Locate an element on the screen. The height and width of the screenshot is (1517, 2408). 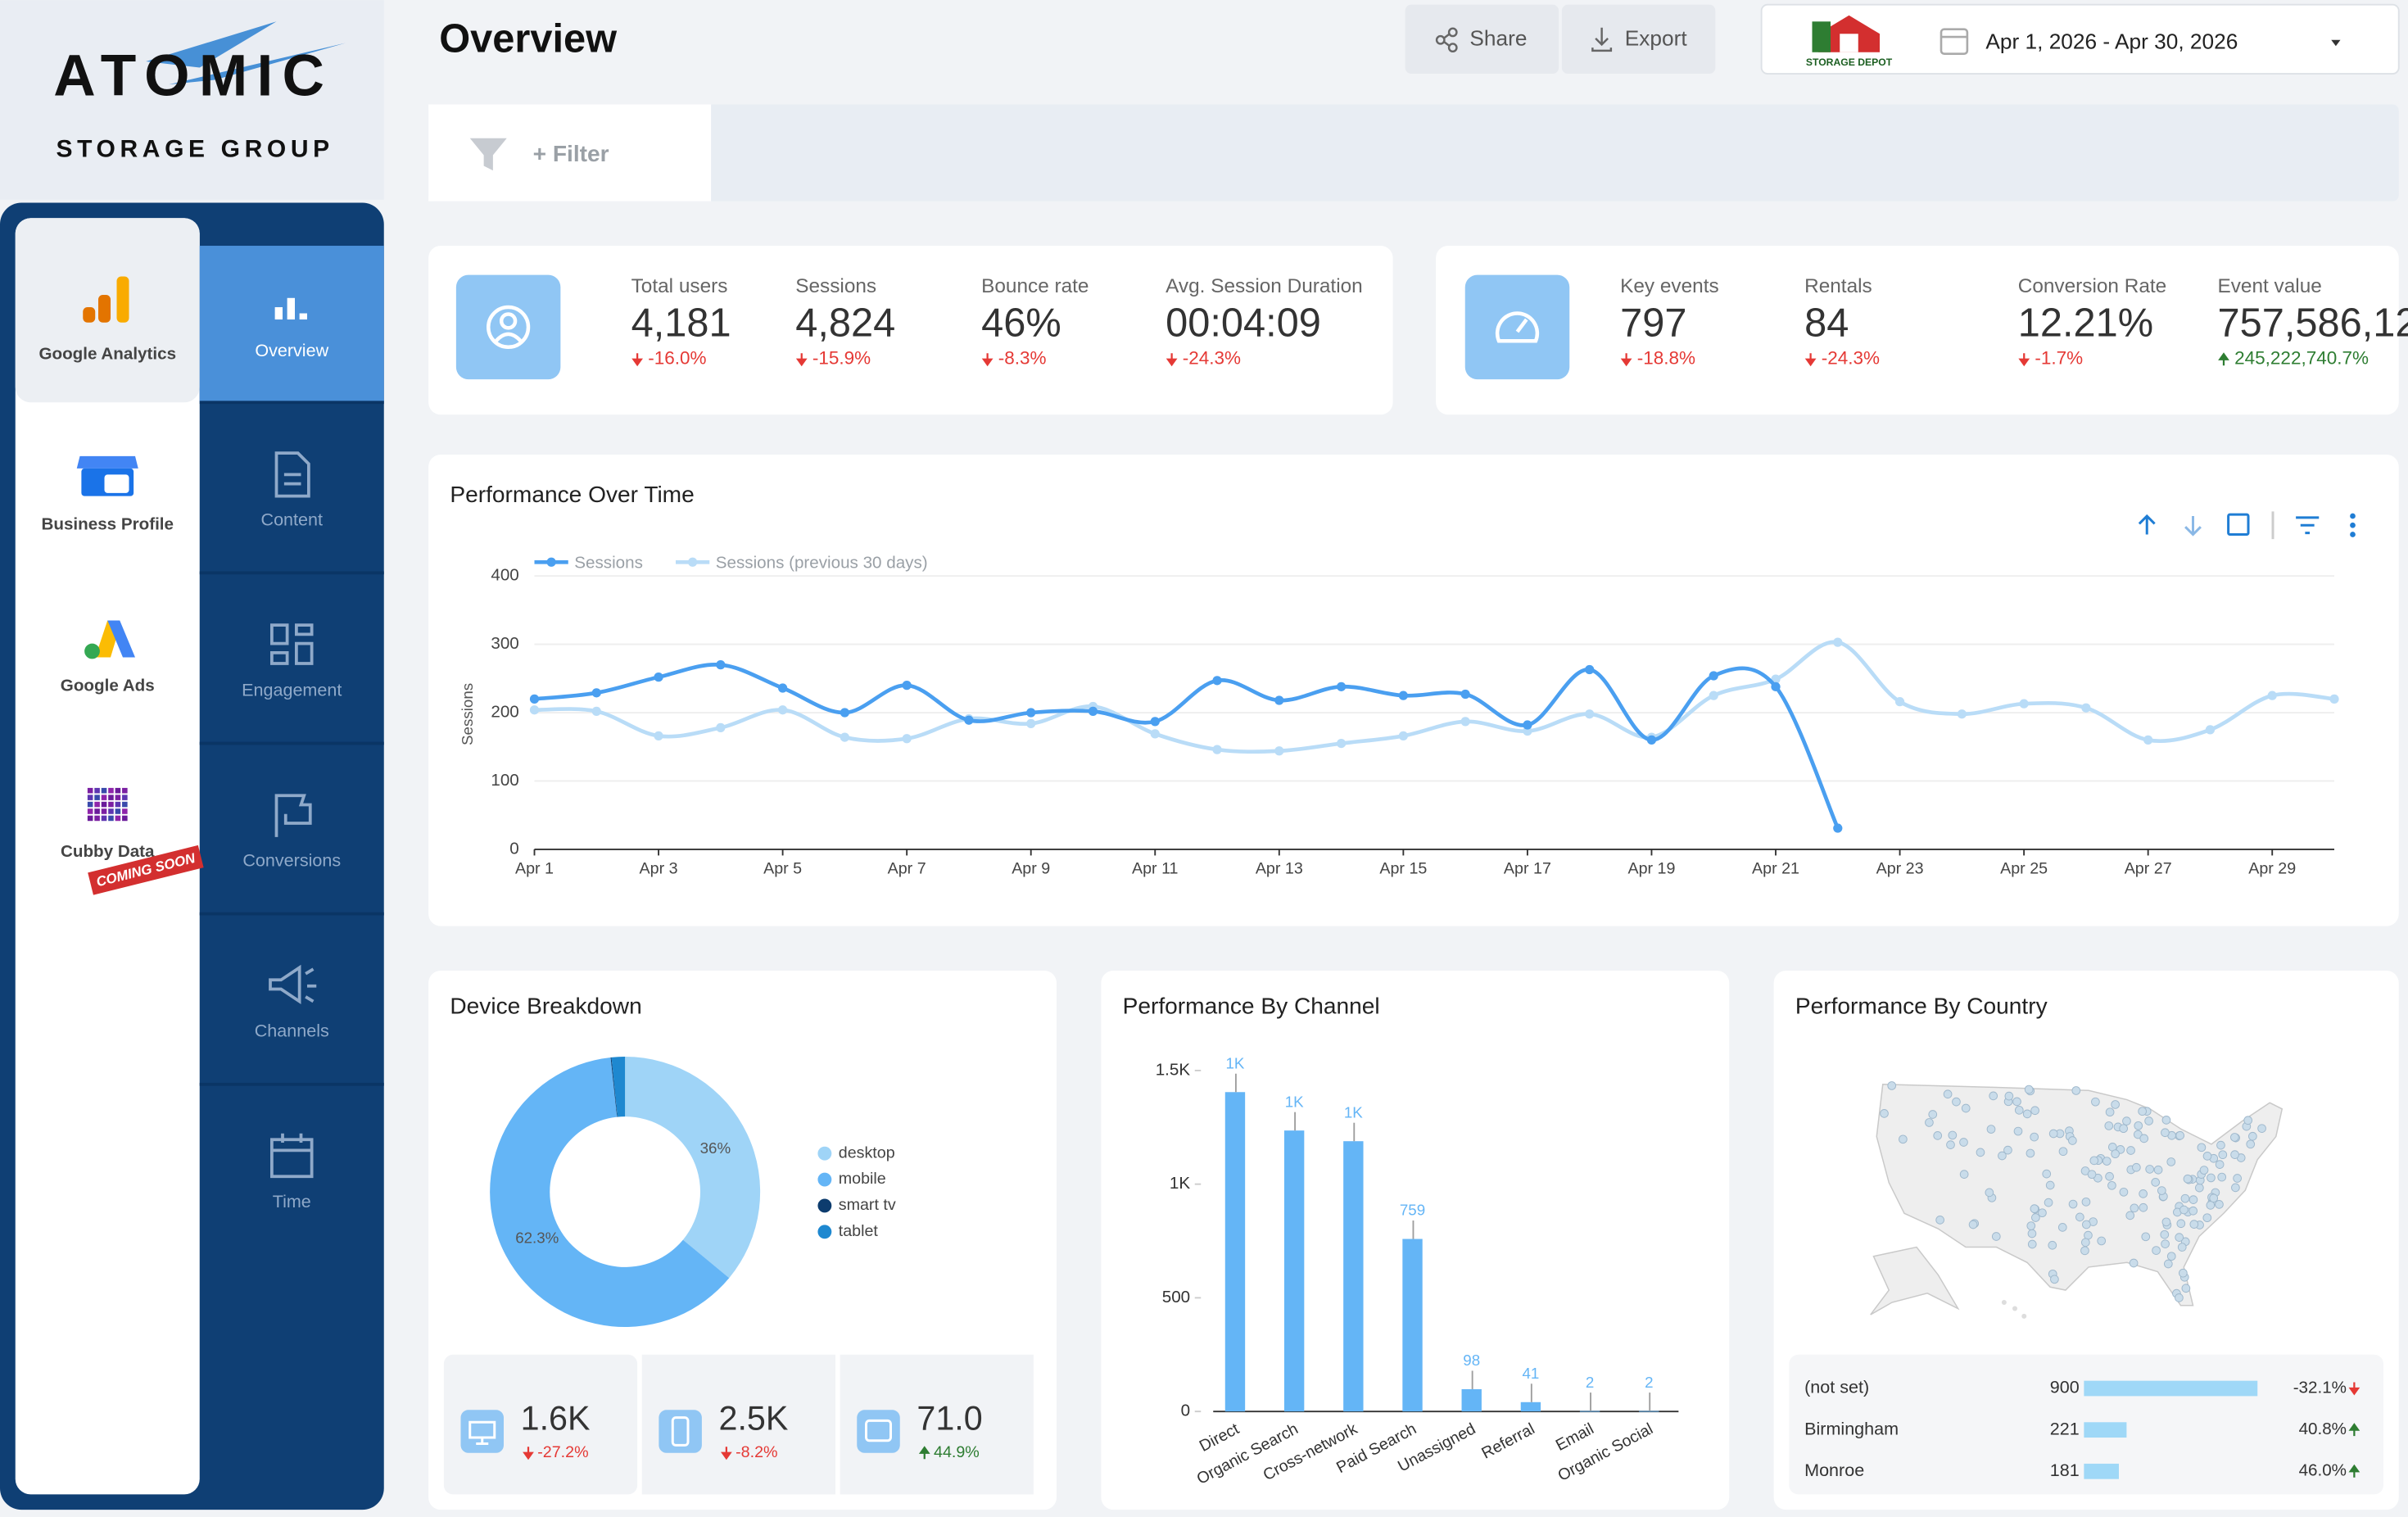
x-tick-label: Apr 7 is located at coordinates (907, 868).